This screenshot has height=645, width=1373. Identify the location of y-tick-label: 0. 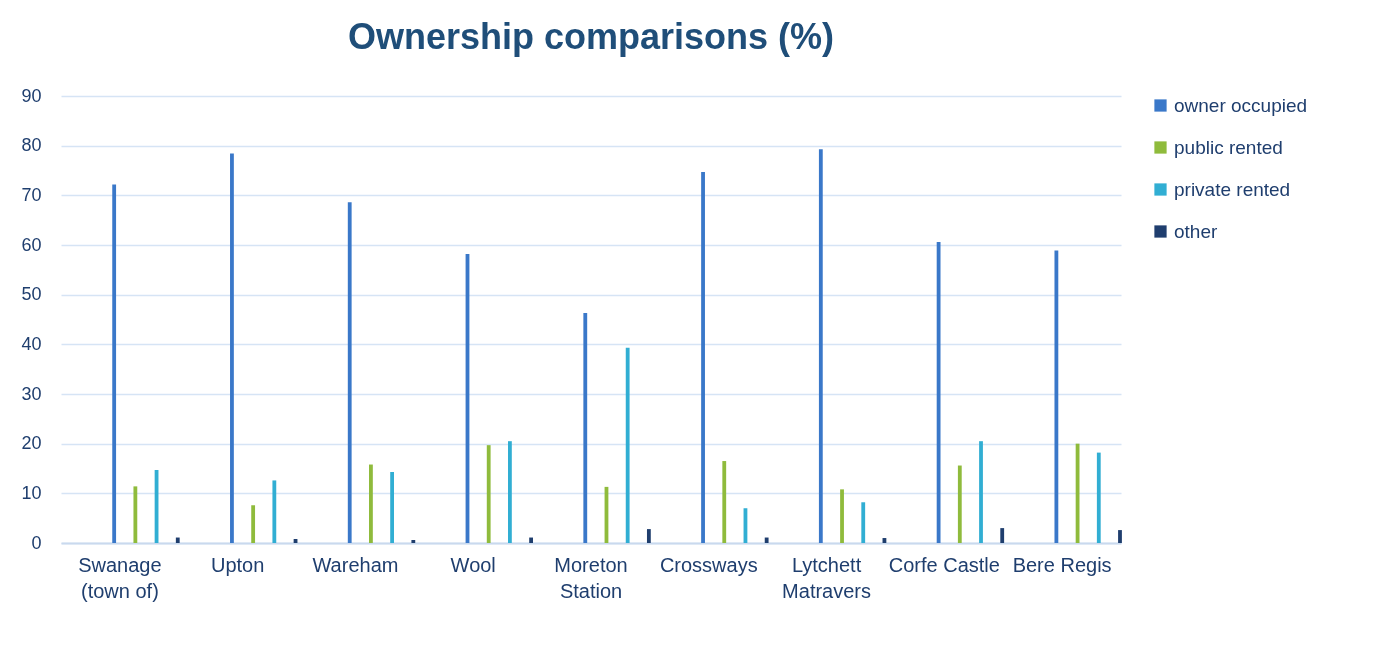
(36, 542).